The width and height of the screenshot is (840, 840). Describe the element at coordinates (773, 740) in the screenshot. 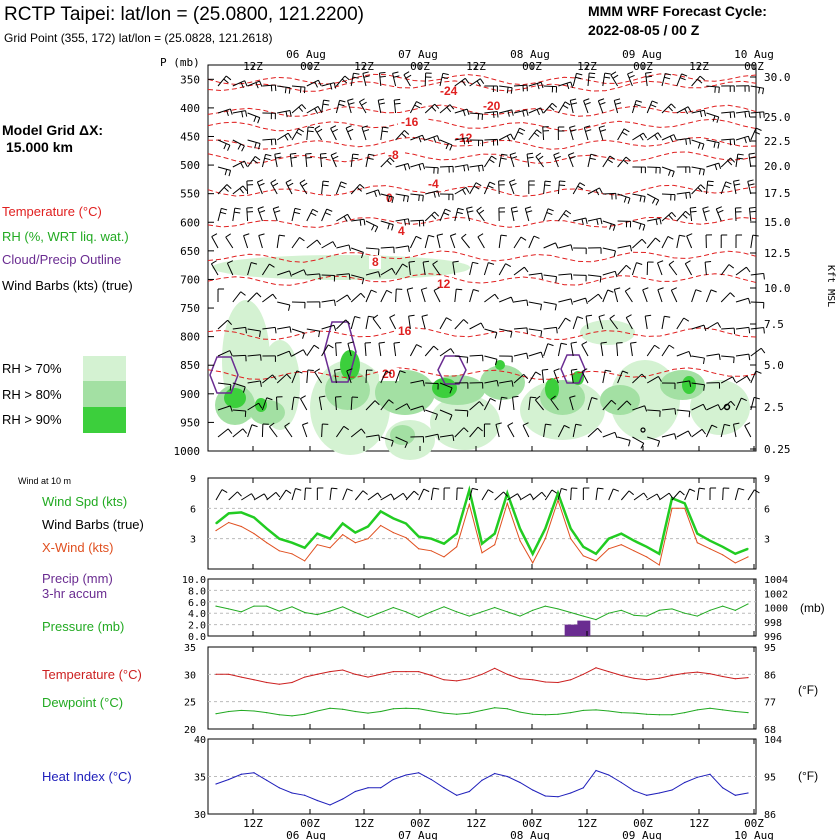

I see `heat-tick-right: 104` at that location.